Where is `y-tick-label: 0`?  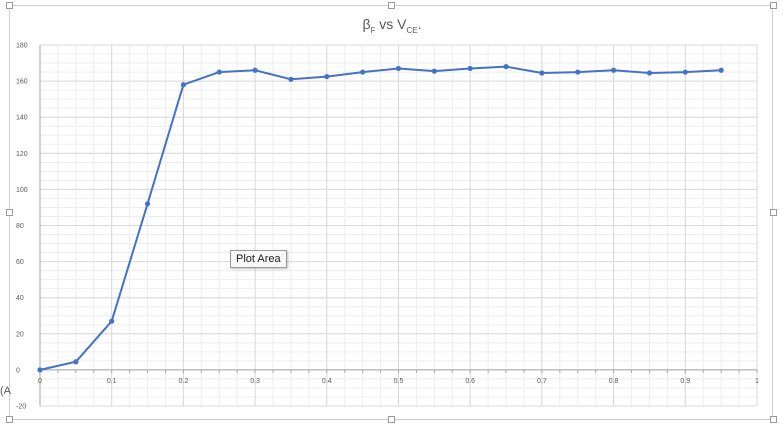
y-tick-label: 0 is located at coordinates (18, 370).